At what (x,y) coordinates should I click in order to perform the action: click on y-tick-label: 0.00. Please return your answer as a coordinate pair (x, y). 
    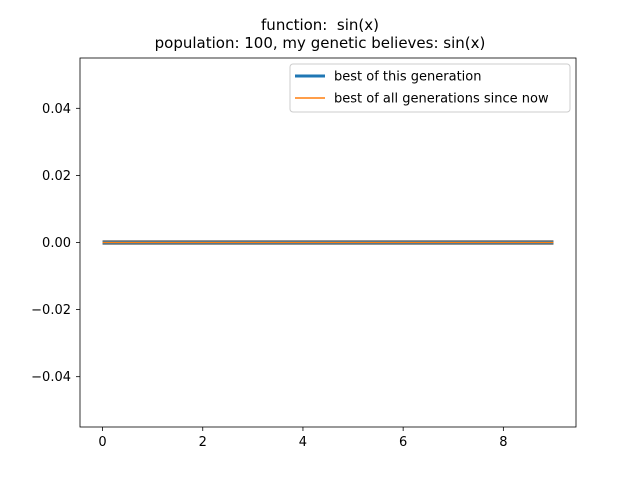
    Looking at the image, I should click on (56, 243).